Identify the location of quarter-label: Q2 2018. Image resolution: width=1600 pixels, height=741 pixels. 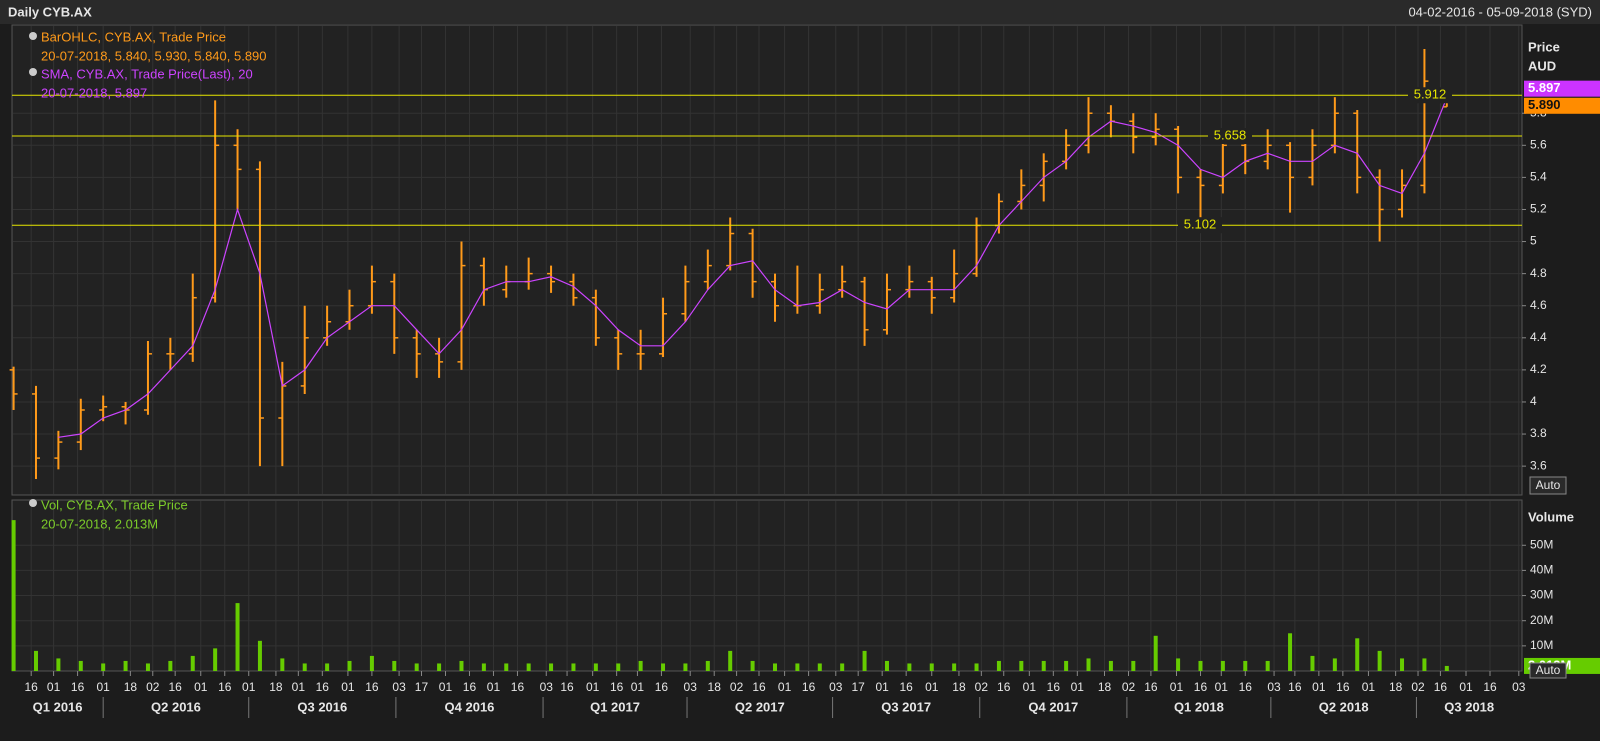
(1344, 706).